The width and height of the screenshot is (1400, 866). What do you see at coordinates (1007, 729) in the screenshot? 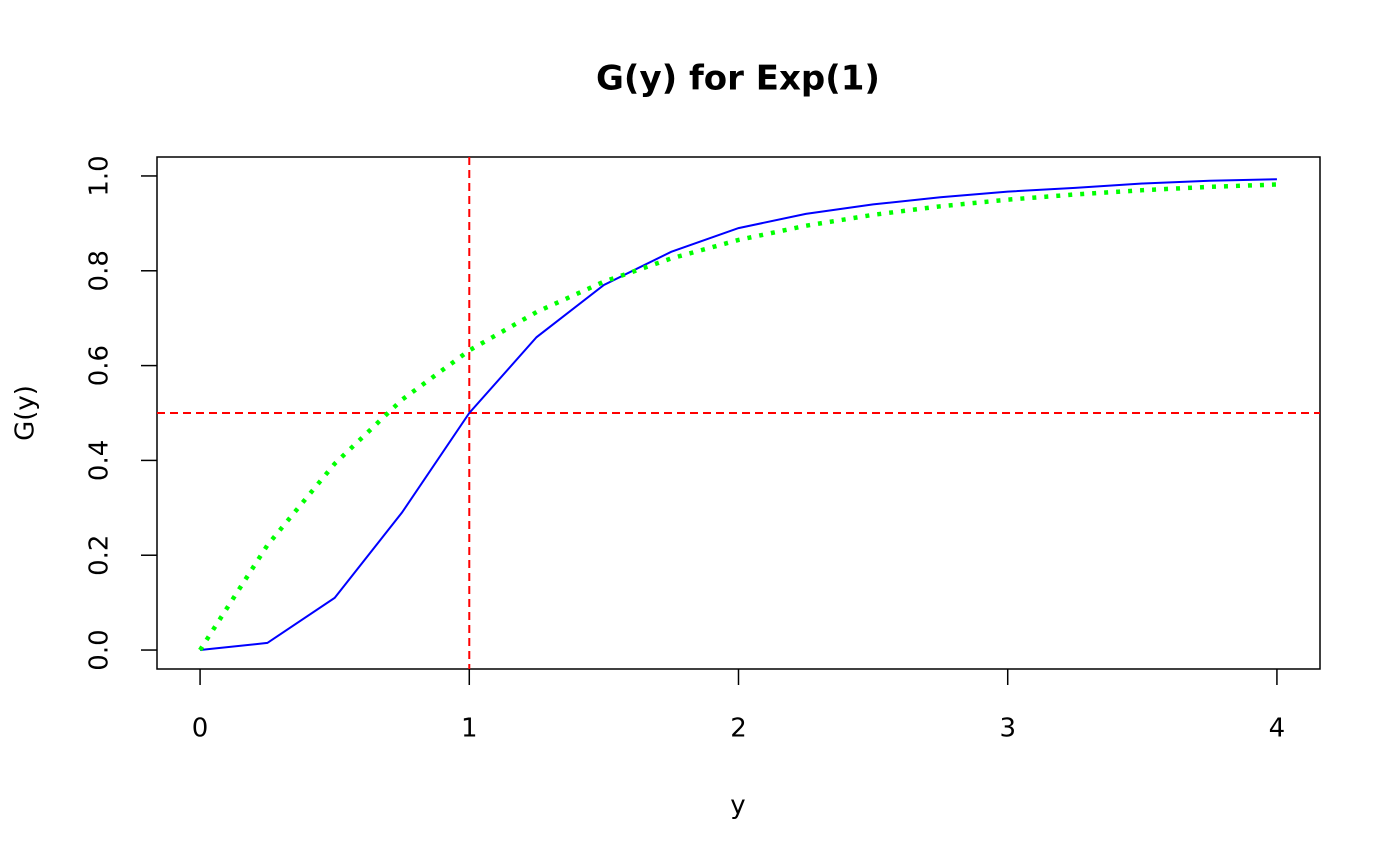
I see `x-tick-label: 3` at bounding box center [1007, 729].